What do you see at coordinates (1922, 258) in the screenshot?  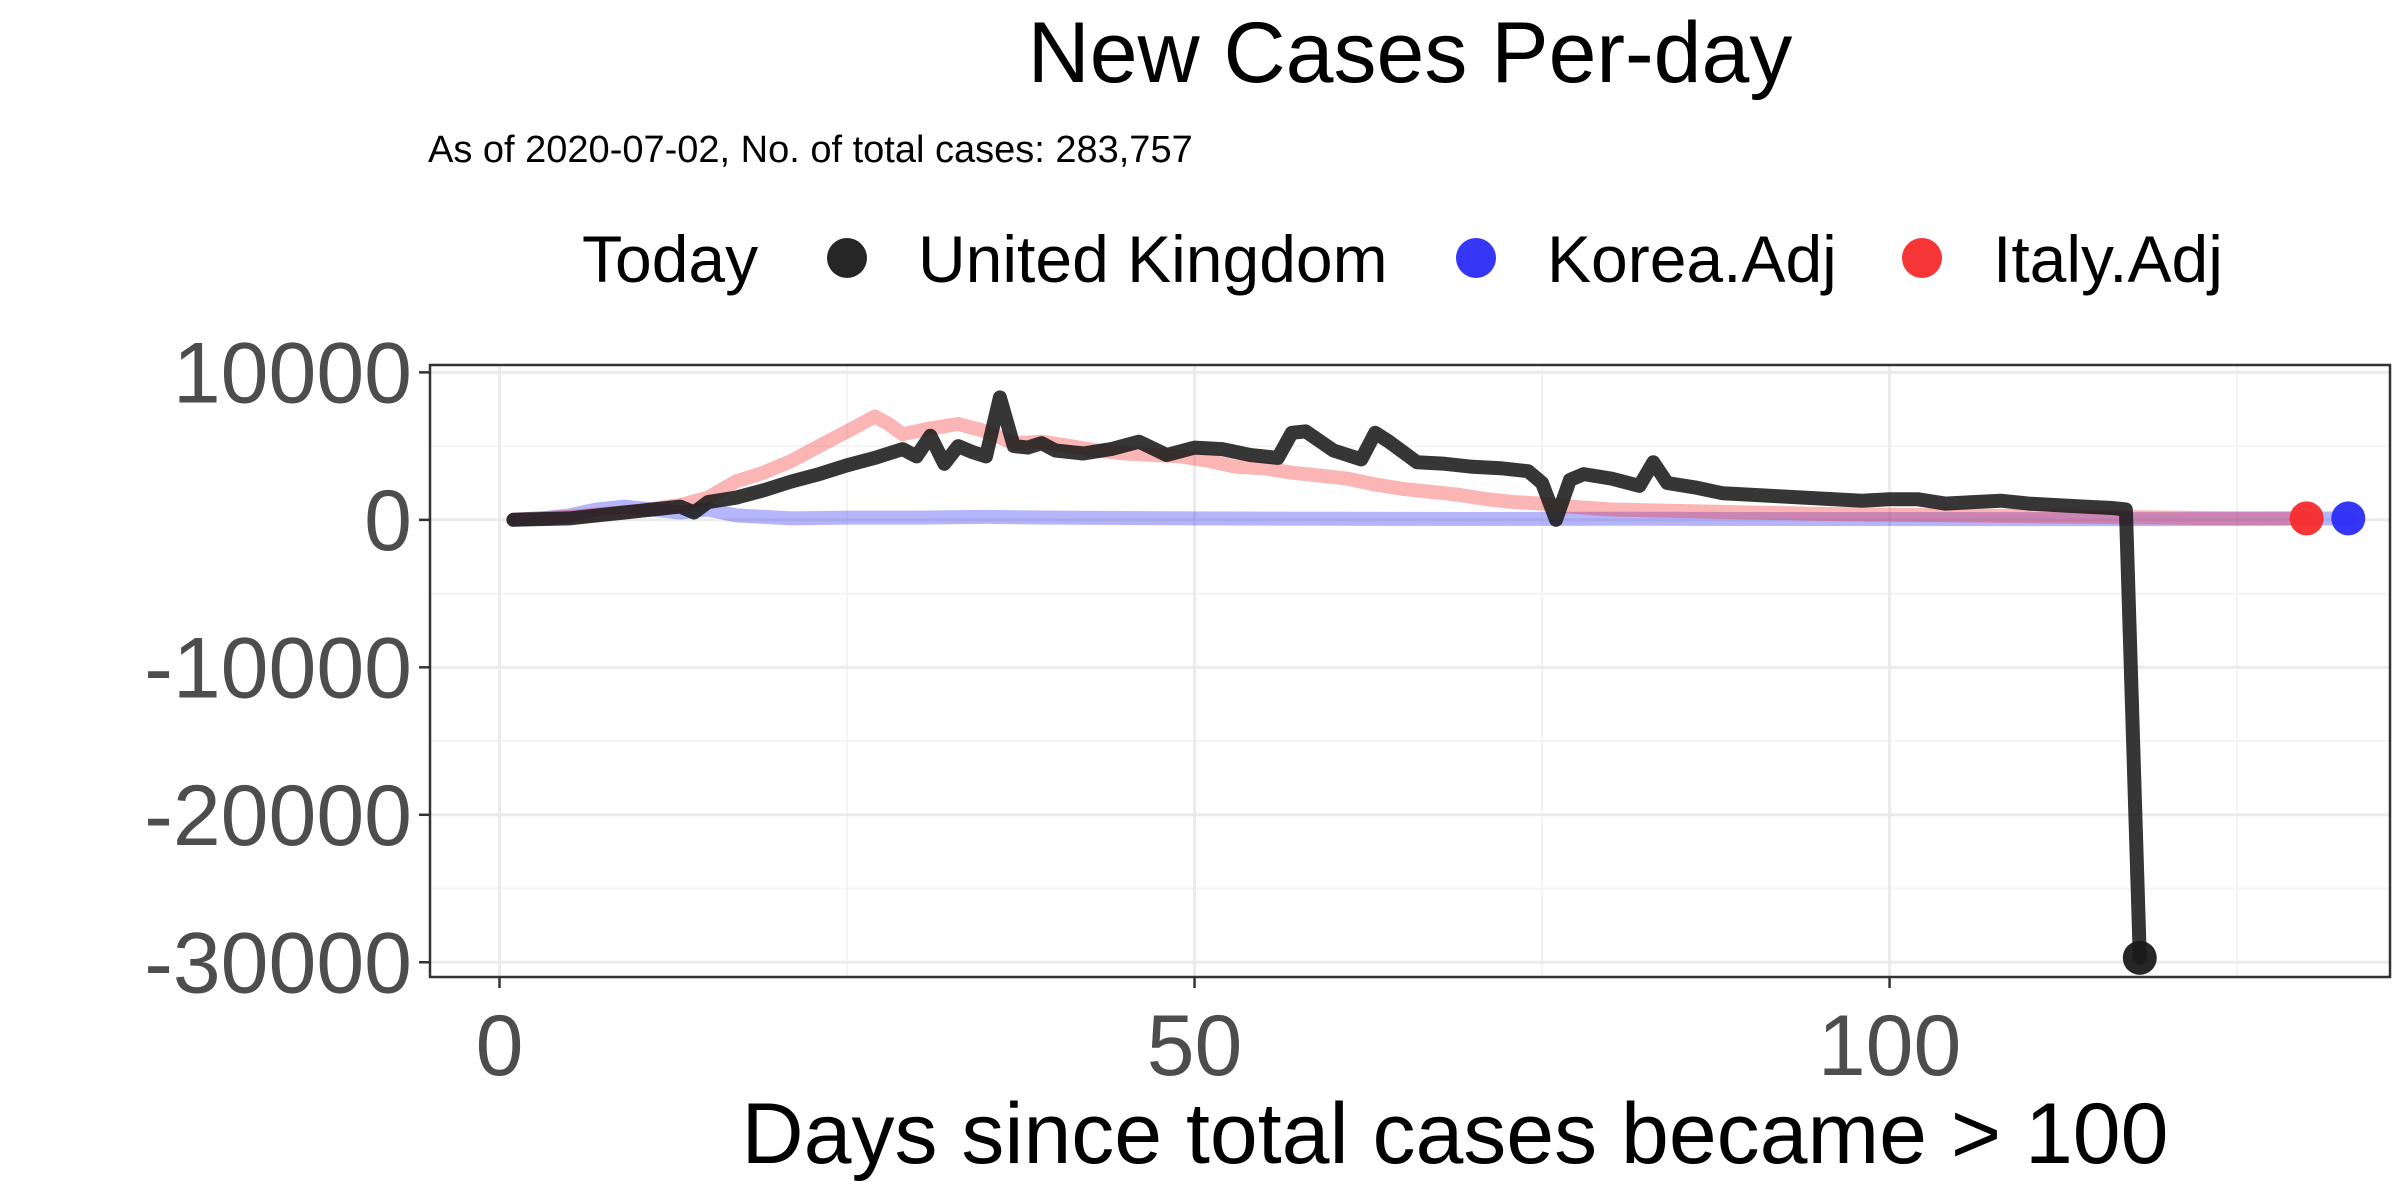 I see `legend-key-italy-adj` at bounding box center [1922, 258].